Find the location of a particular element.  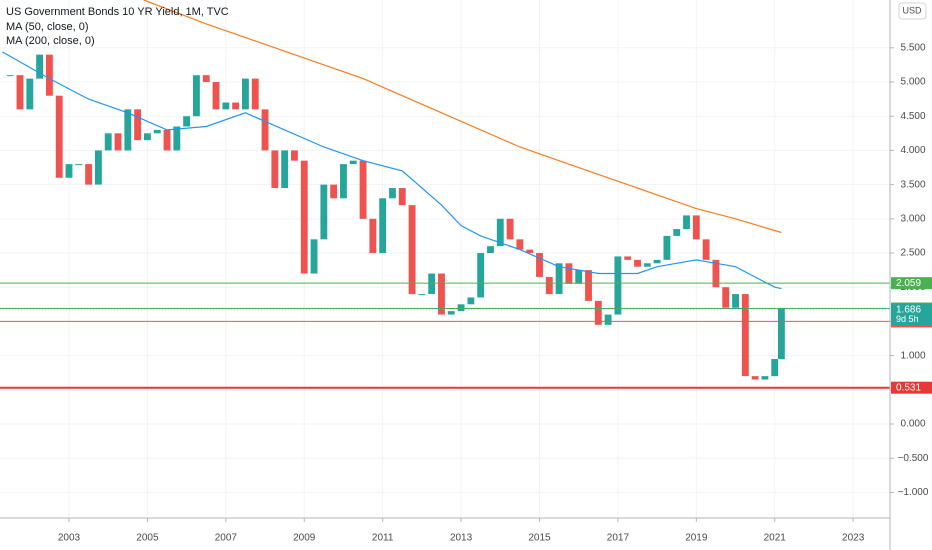

last-price-bg is located at coordinates (911, 314).